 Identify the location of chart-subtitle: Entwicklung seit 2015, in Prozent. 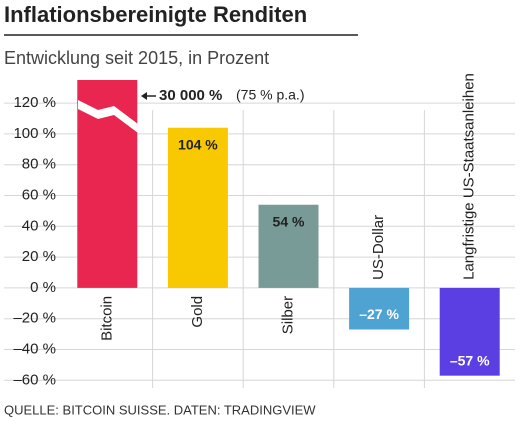
(136, 58).